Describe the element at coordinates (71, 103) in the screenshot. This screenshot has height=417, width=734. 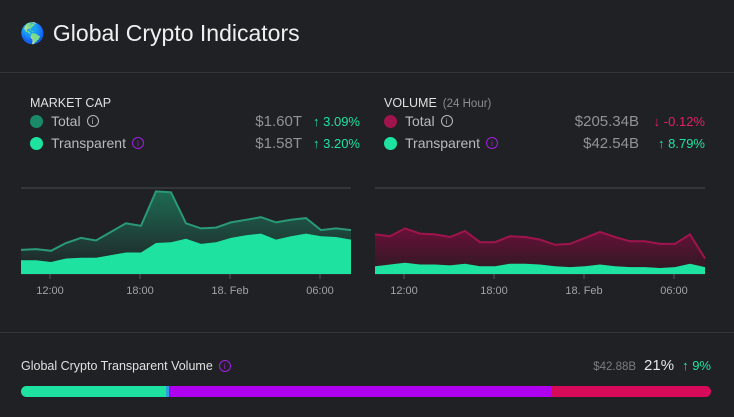
I see `market-cap-heading: MARKET CAP` at that location.